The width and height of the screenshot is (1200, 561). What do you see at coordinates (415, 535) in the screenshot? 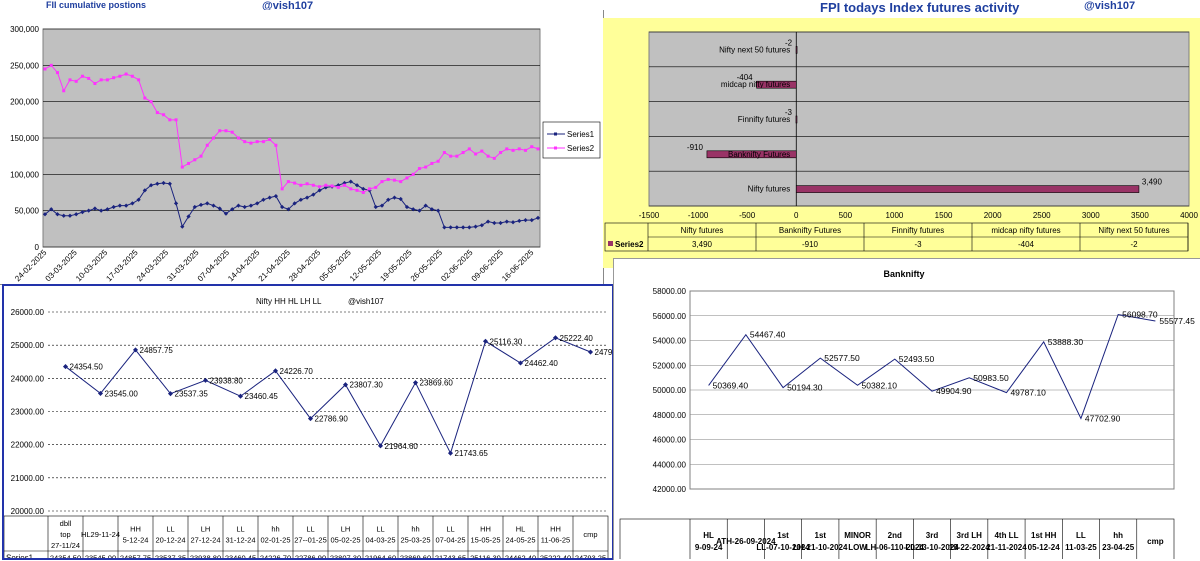
I see `category-label: hh 25-03-25` at bounding box center [415, 535].